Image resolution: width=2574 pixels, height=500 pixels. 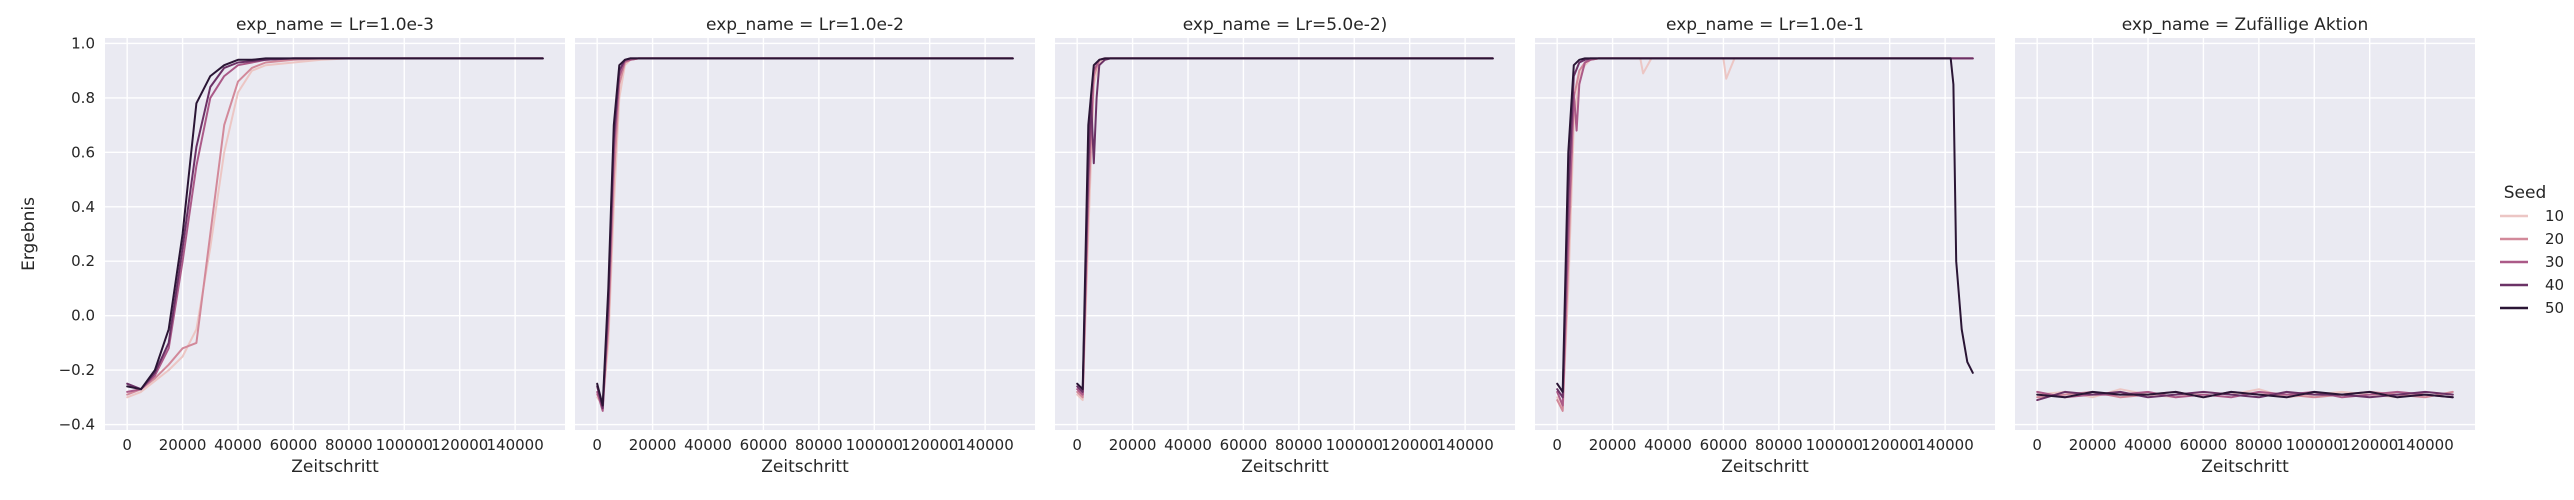 What do you see at coordinates (77, 370) in the screenshot?
I see `y-tick-label: −0.2` at bounding box center [77, 370].